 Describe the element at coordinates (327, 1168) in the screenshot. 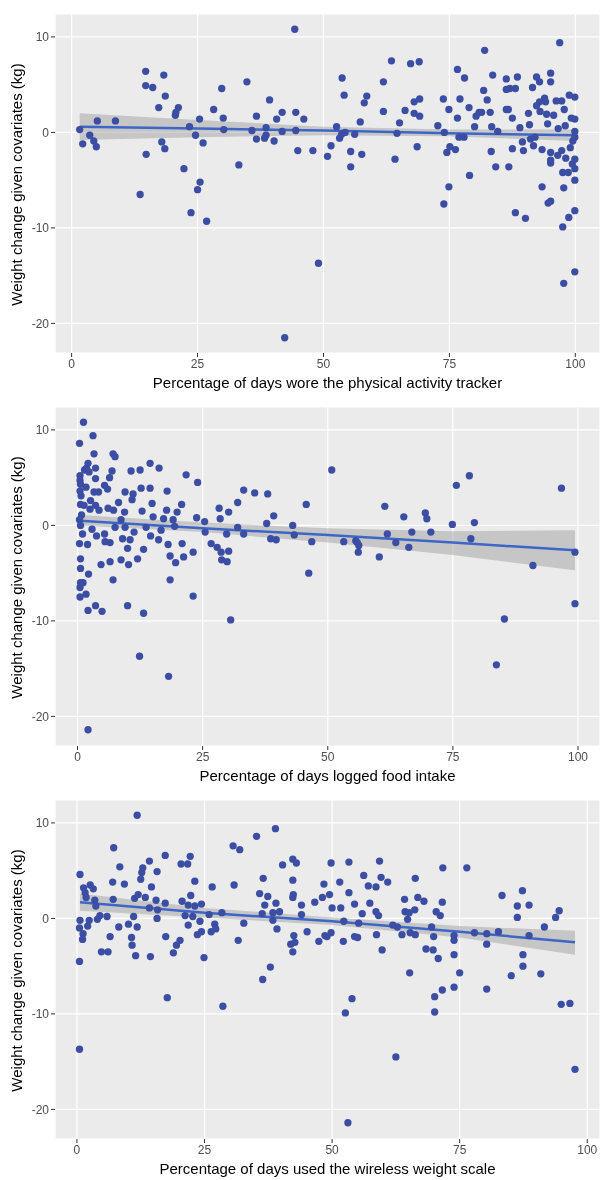

I see `x-axis-title: Percentage of days used the wireless weight scale` at that location.